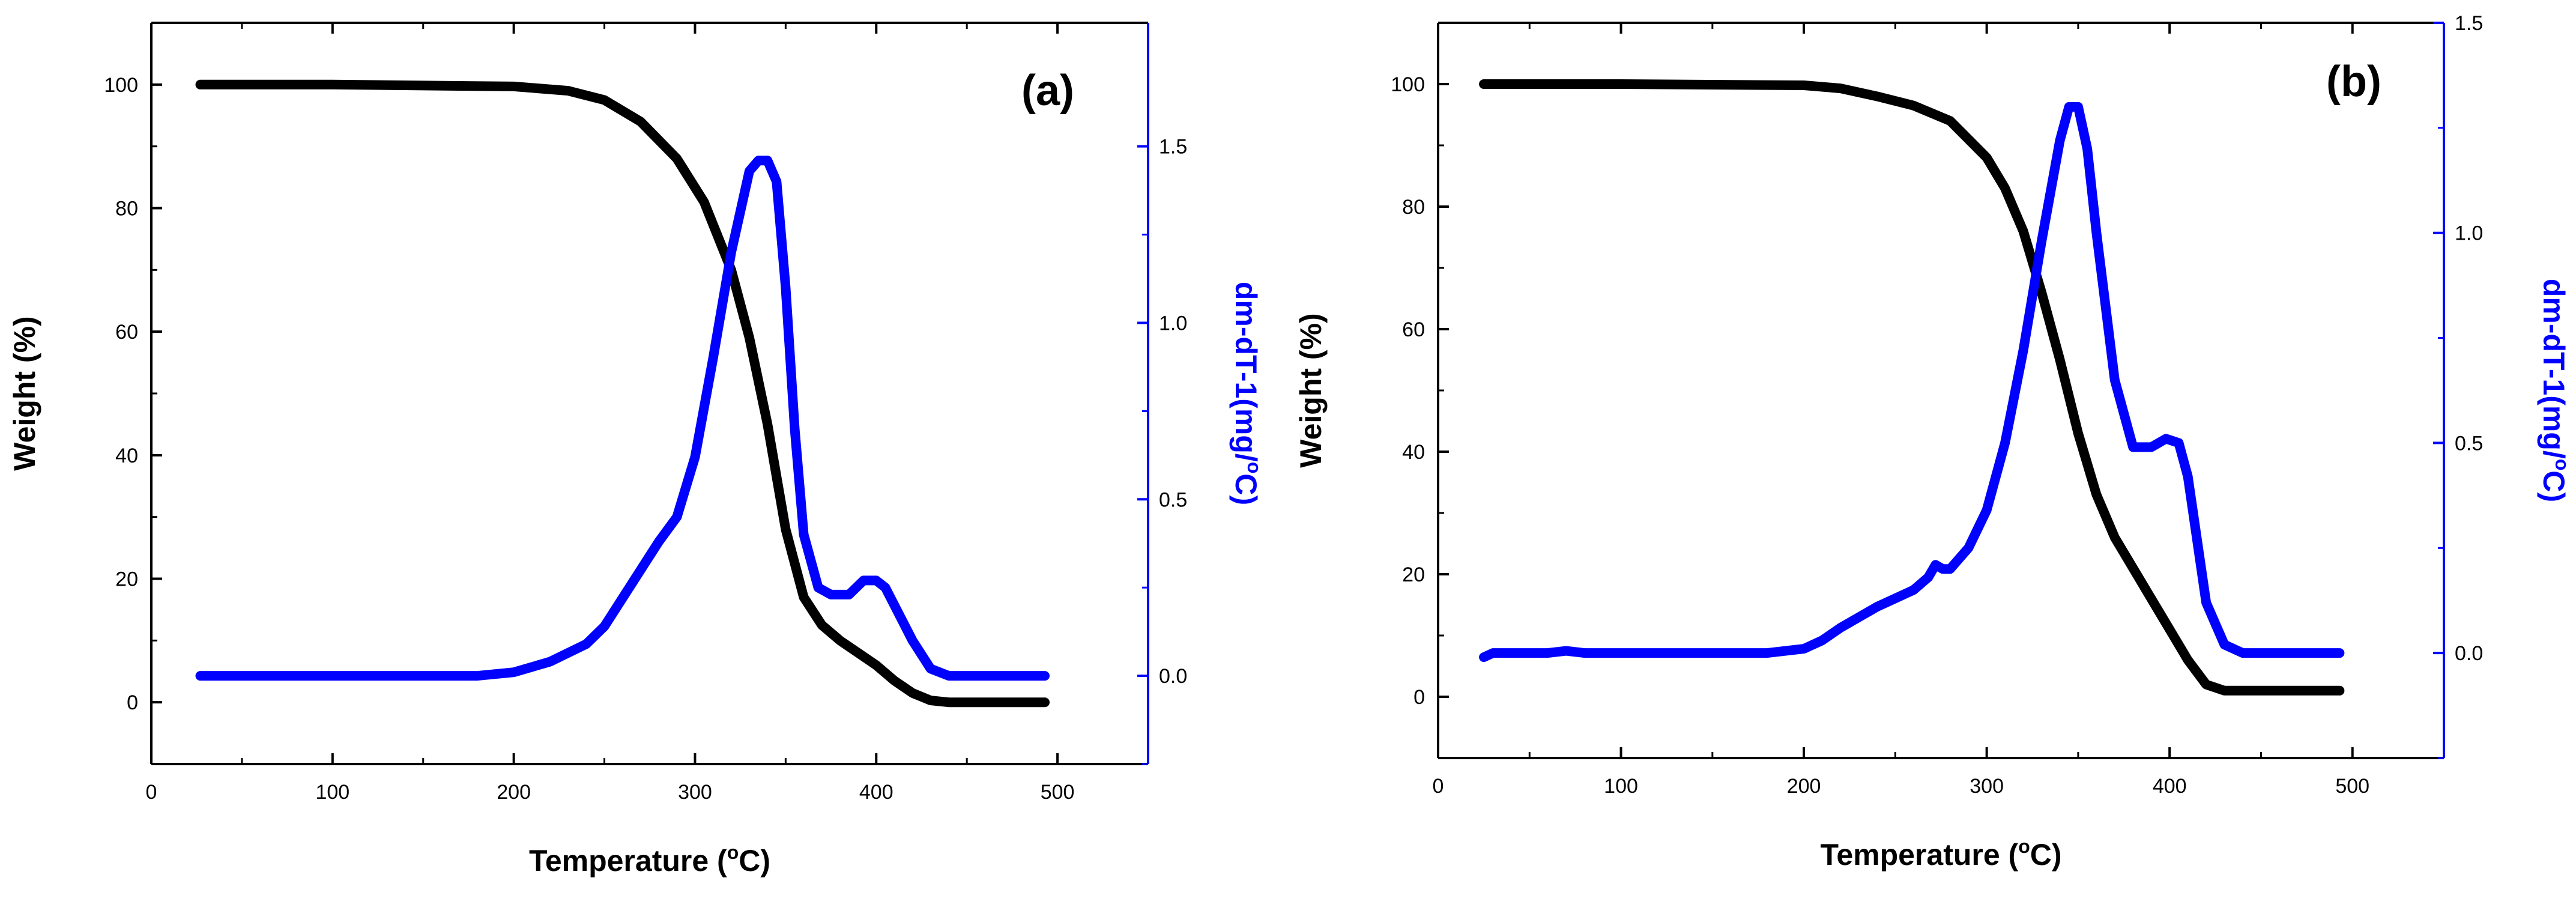  I want to click on panel-label: (b), so click(2353, 82).